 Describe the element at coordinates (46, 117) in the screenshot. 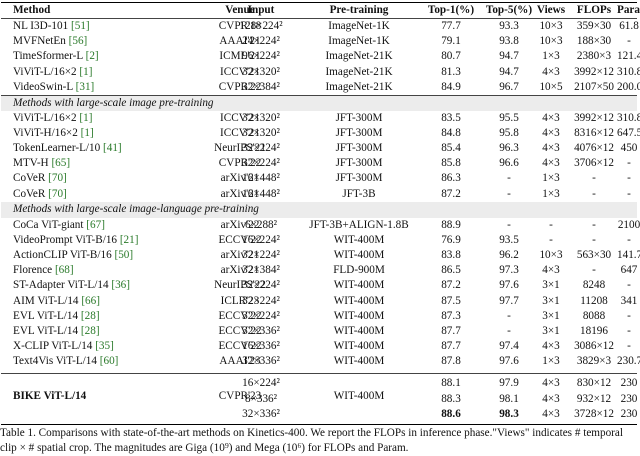

I see `method-name: ViViT-L/16×2` at that location.